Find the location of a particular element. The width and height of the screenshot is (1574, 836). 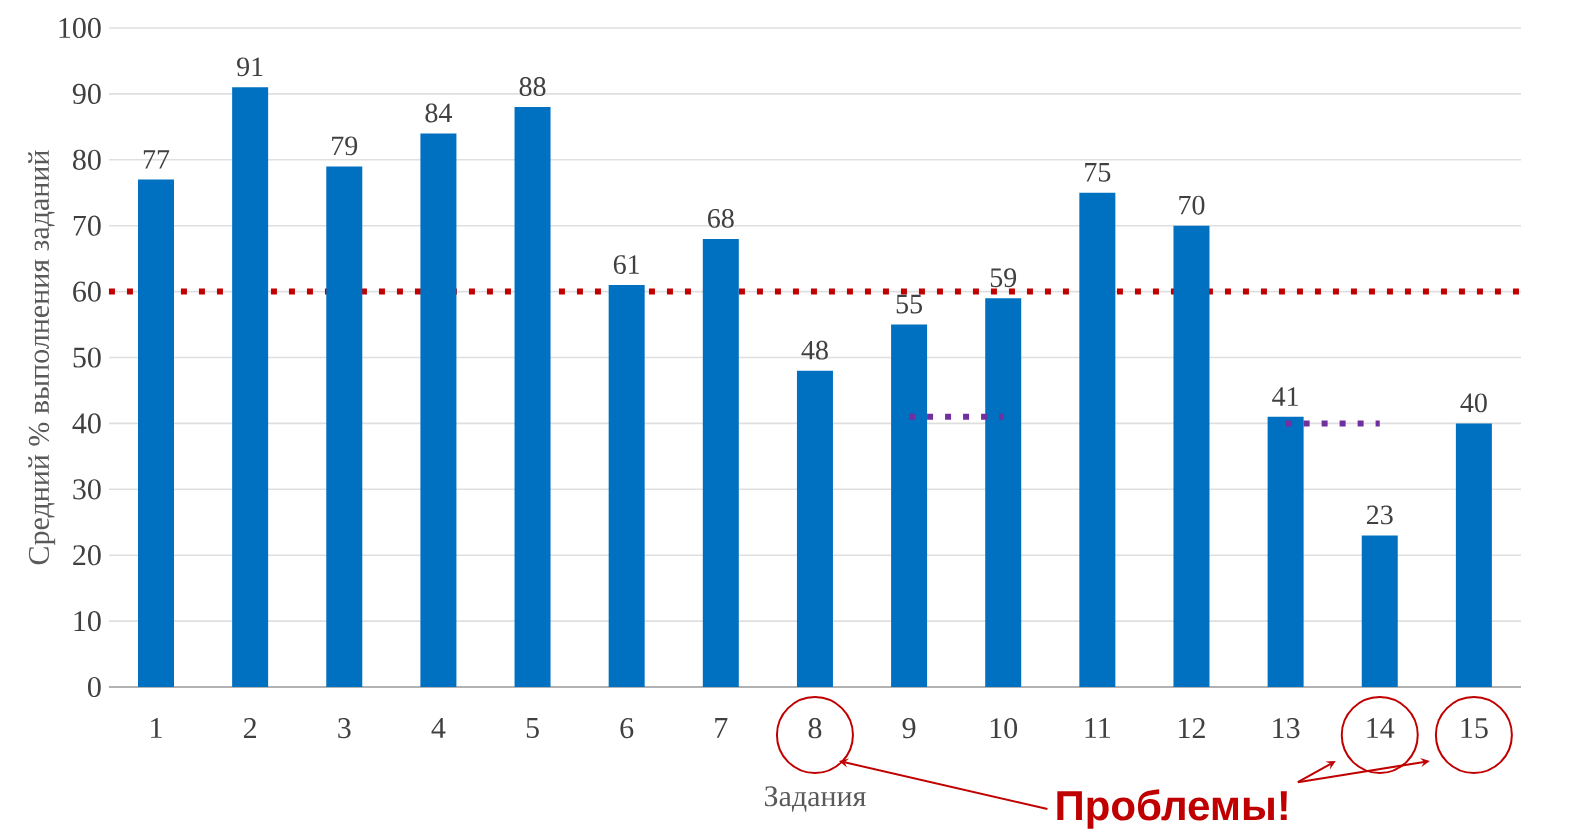

y-tick-label: 80 is located at coordinates (87, 159).